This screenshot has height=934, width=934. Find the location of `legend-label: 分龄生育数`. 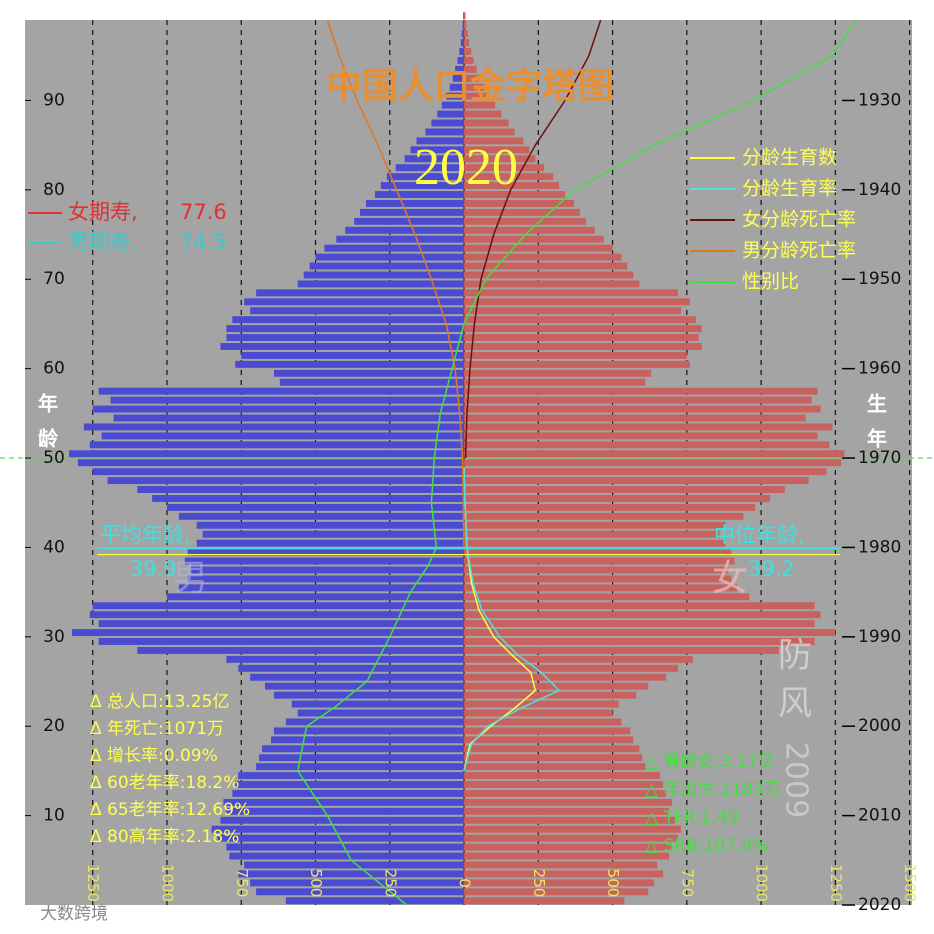

legend-label: 分龄生育数 is located at coordinates (789, 158).